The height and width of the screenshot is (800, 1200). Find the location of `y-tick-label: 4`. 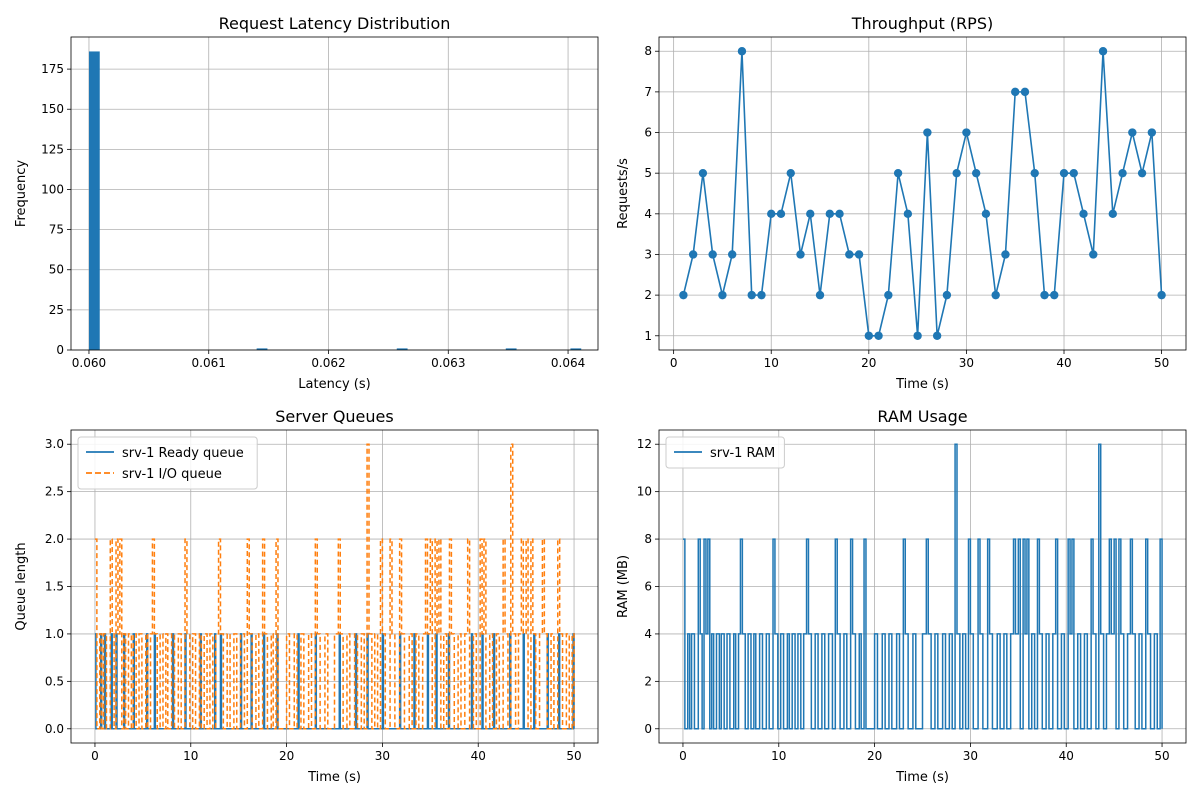

y-tick-label: 4 is located at coordinates (648, 214).